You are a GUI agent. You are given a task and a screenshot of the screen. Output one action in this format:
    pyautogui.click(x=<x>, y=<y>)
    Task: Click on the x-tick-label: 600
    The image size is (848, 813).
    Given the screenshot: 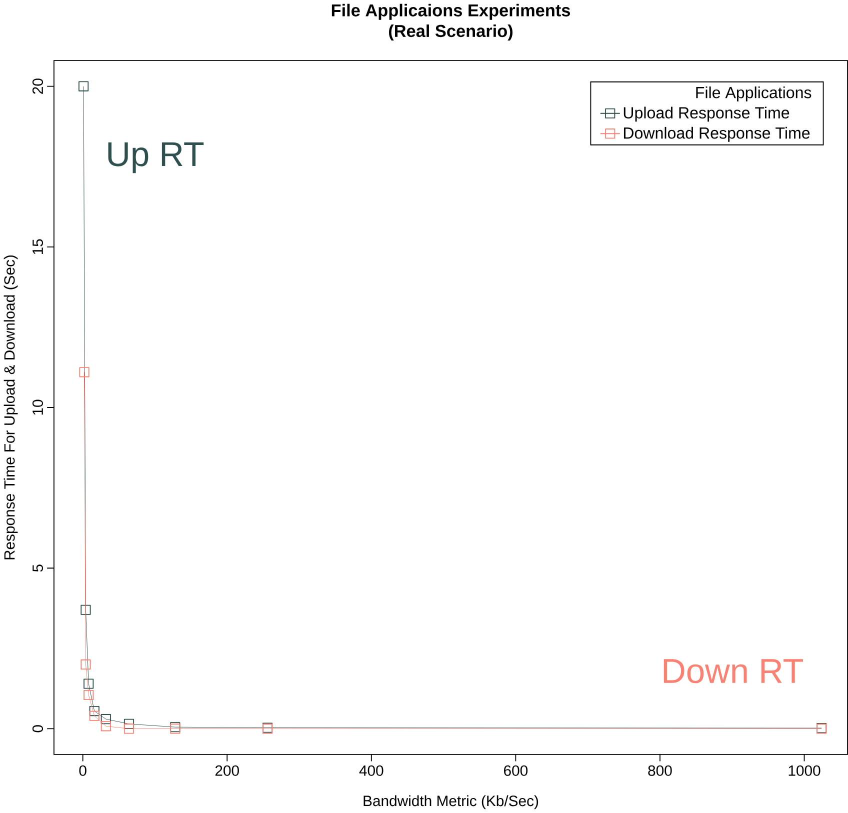 What is the action you would take?
    pyautogui.click(x=516, y=770)
    